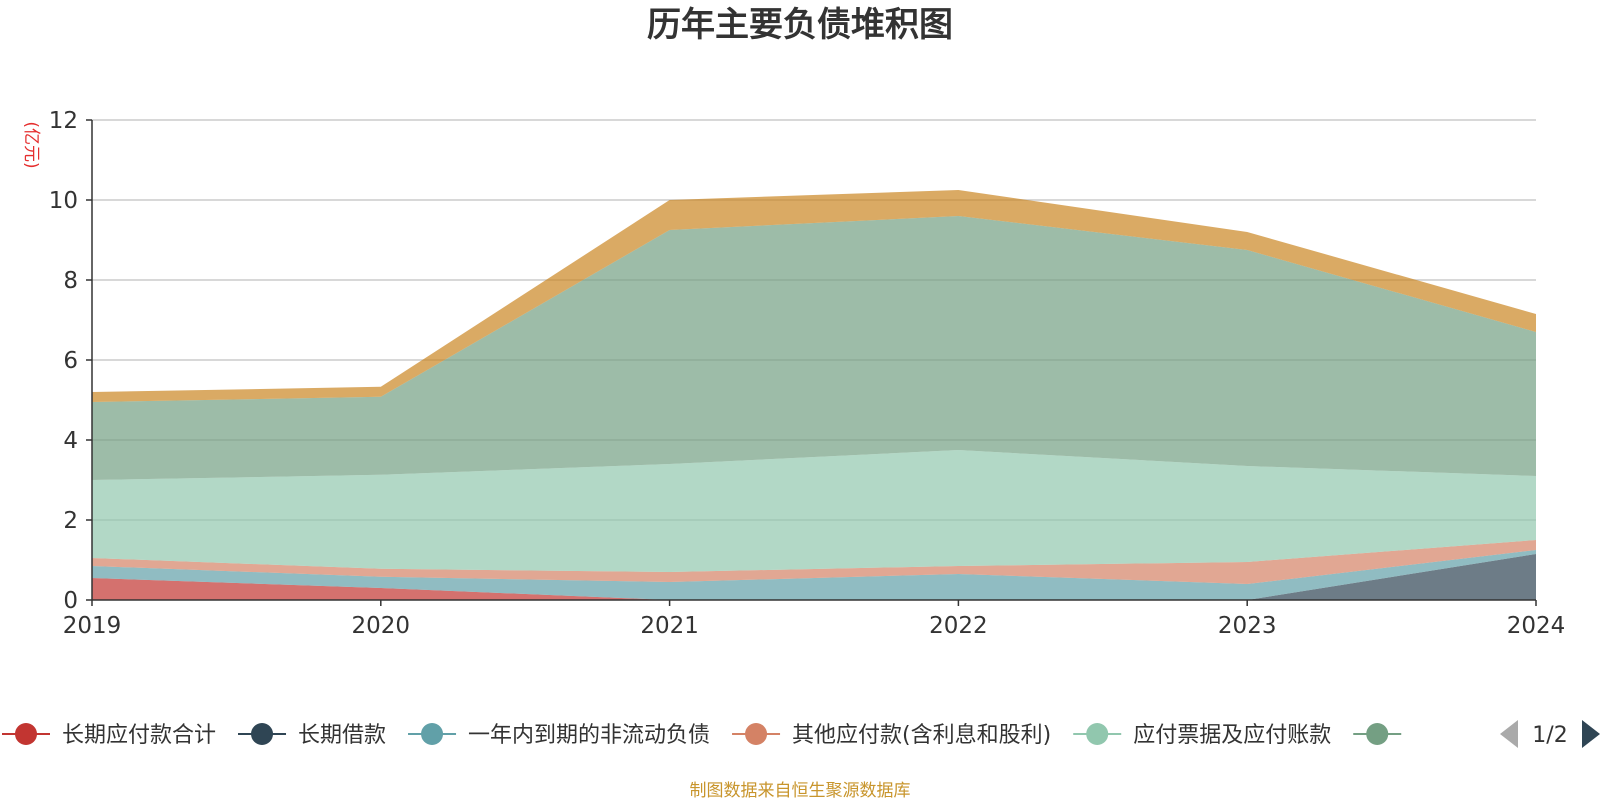 The height and width of the screenshot is (800, 1600). Describe the element at coordinates (31, 144) in the screenshot. I see `y-axis-unit: (亿元)` at that location.